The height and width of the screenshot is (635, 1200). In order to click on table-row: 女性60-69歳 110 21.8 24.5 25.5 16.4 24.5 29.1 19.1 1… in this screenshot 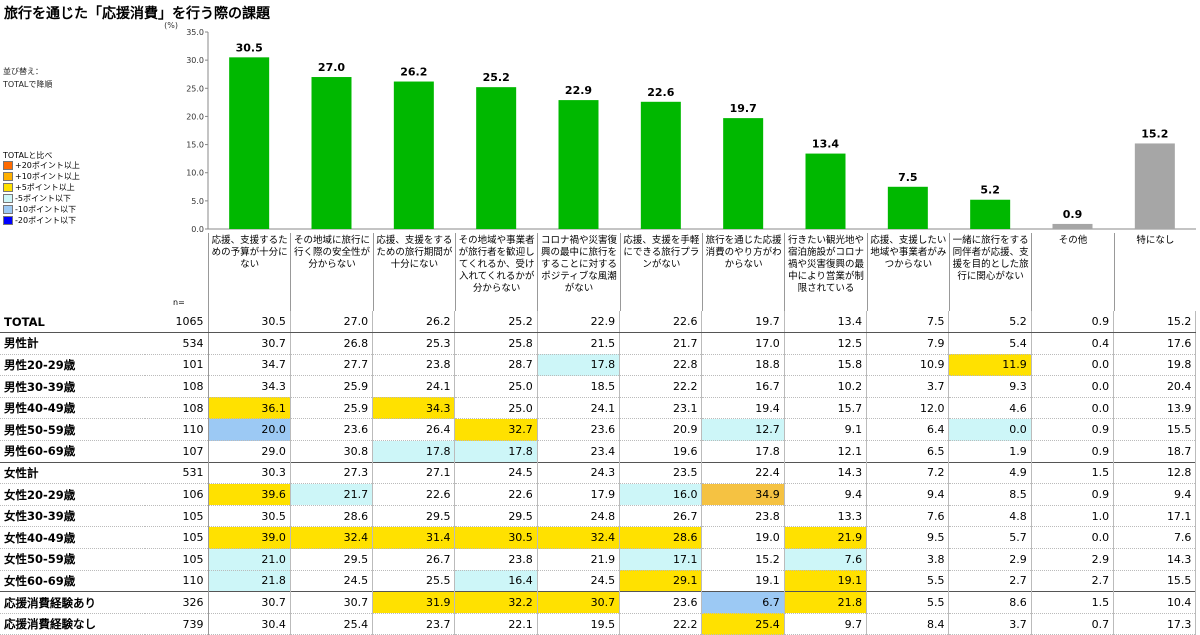, I will do `click(598, 581)`.